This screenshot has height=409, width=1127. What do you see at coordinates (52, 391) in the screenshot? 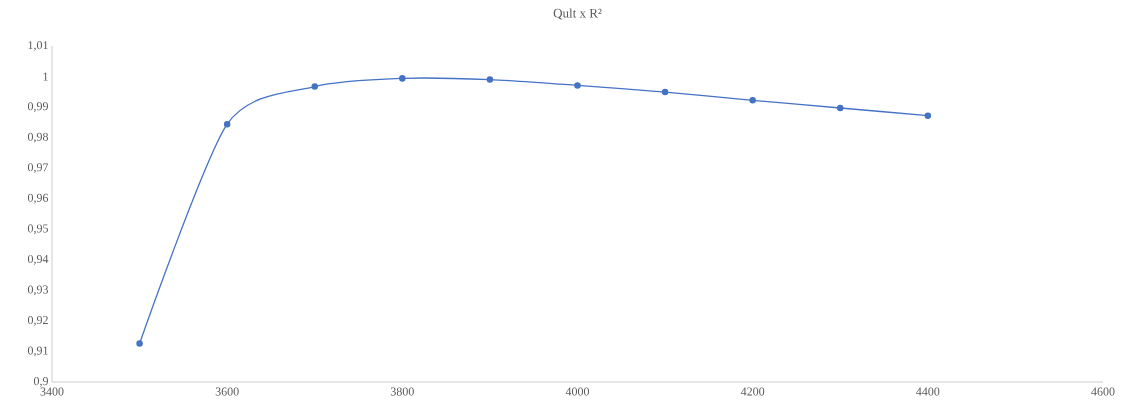
I see `x-tick-label: 3400` at bounding box center [52, 391].